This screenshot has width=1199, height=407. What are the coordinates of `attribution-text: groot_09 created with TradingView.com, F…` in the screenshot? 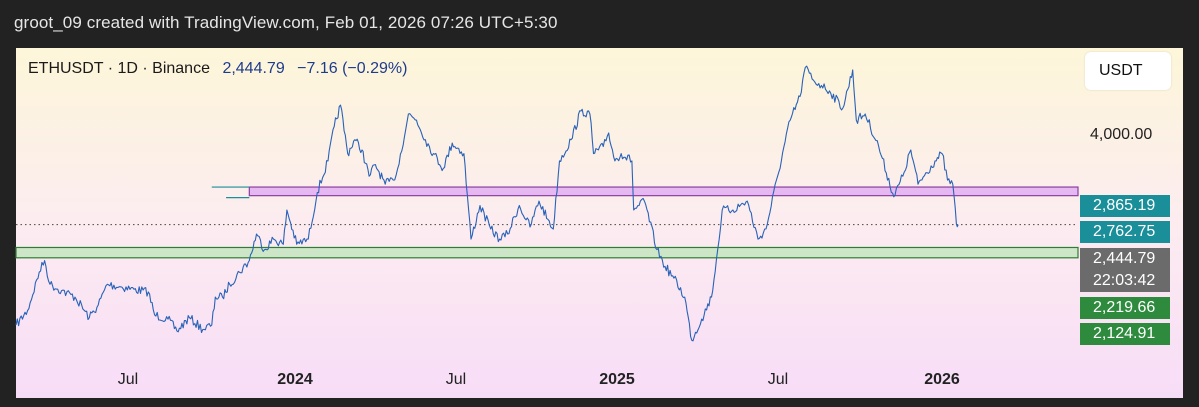 It's located at (286, 22).